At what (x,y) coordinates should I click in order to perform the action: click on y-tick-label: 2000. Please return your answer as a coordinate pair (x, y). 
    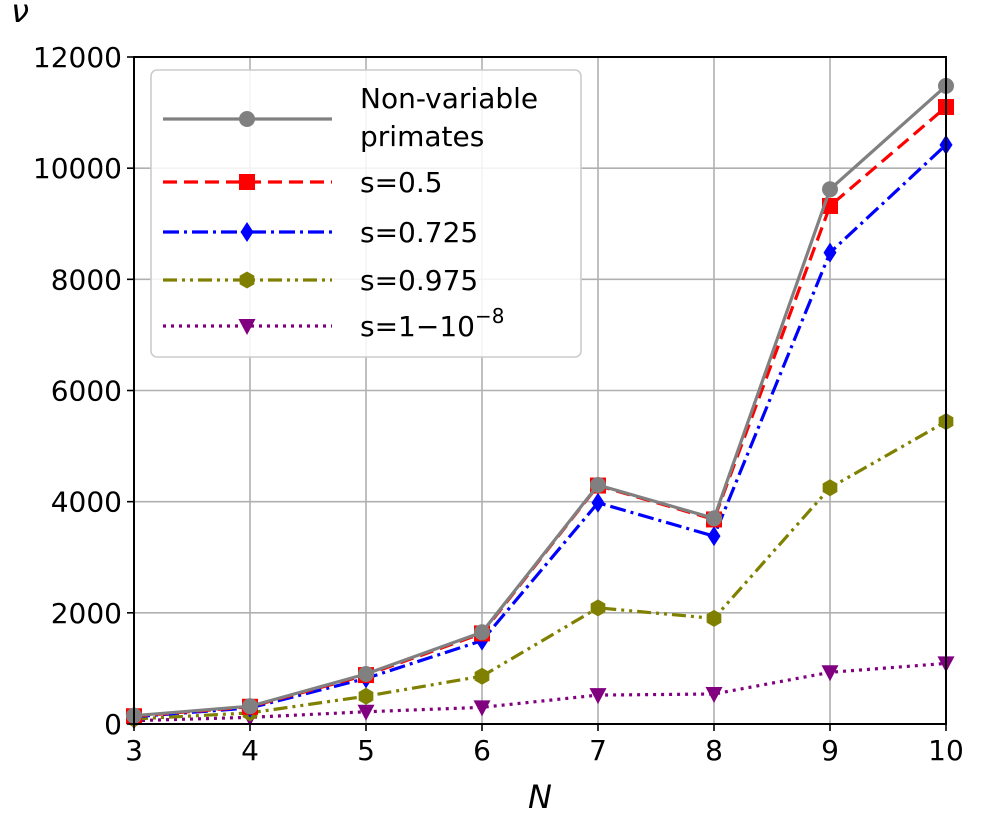
    Looking at the image, I should click on (86, 613).